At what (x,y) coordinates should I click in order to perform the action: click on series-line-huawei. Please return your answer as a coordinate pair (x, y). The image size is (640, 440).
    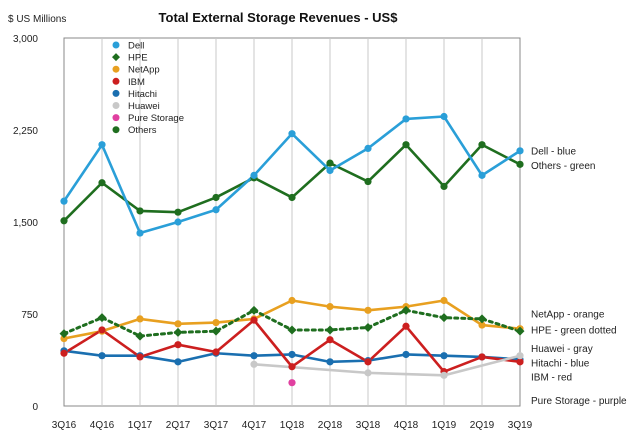
    Looking at the image, I should click on (387, 365).